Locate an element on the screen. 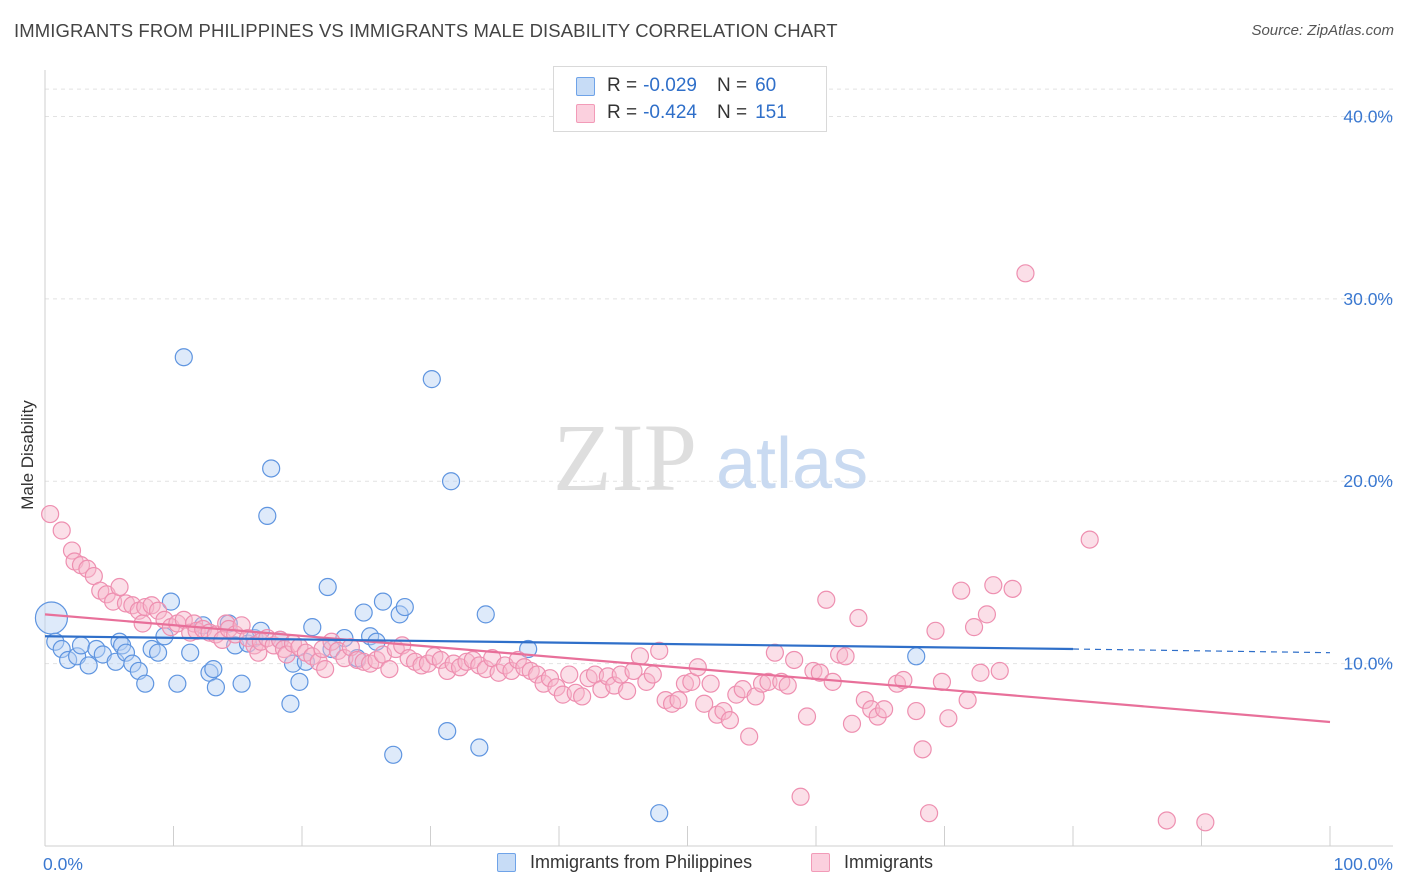  r-value: -0.029 is located at coordinates (670, 85).